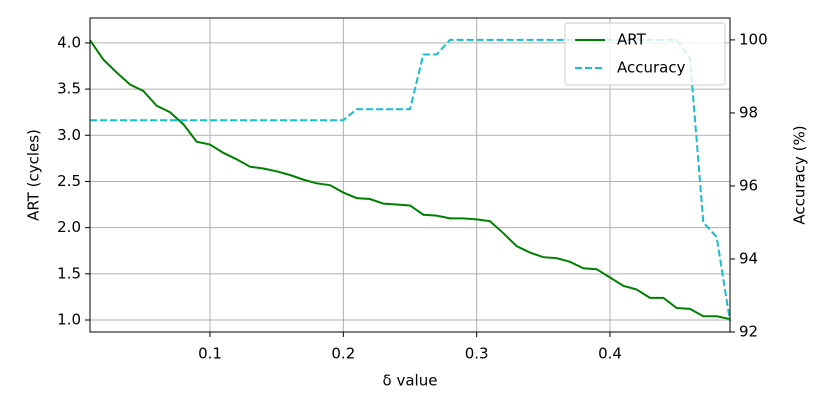  I want to click on y-tick-label: 3.0, so click(69, 135).